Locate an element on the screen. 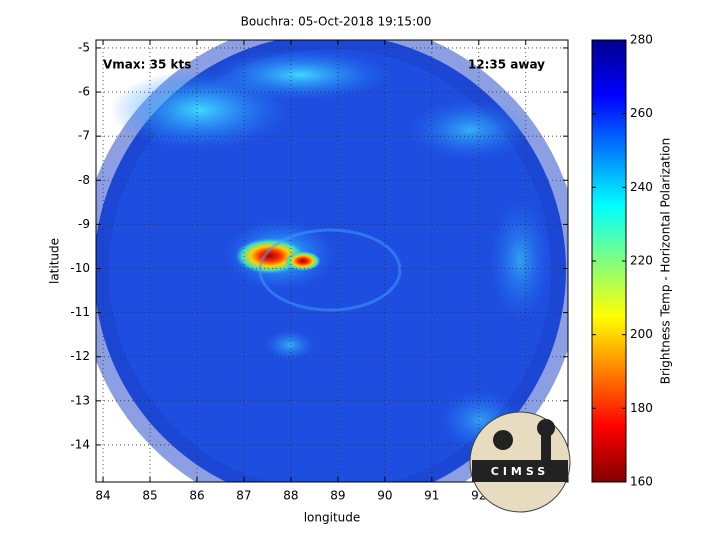  colorbar-tick-label: 220 is located at coordinates (641, 261).